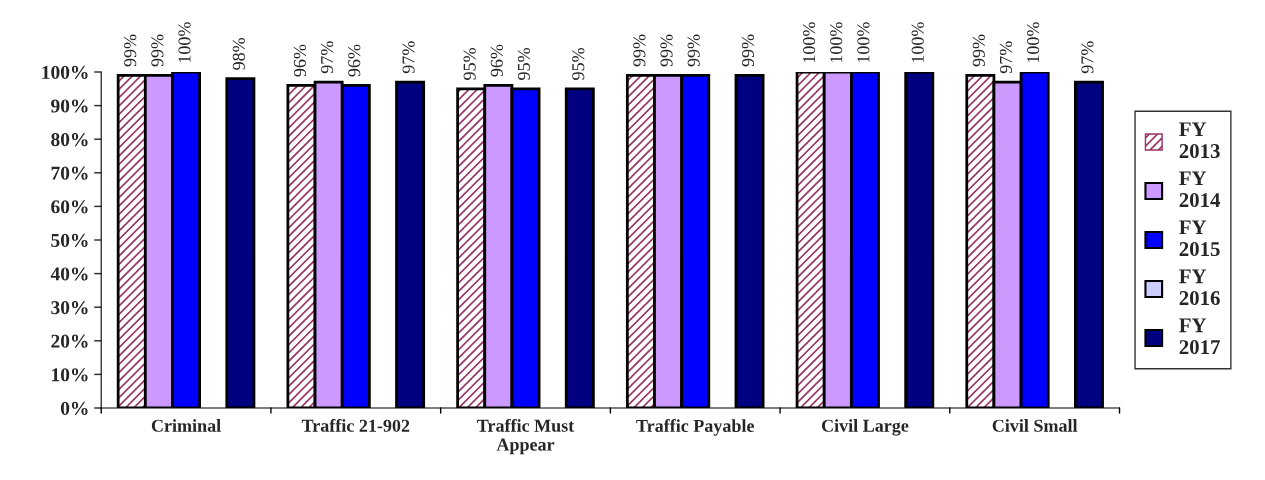  I want to click on y-tick-label: 20%, so click(69, 341).